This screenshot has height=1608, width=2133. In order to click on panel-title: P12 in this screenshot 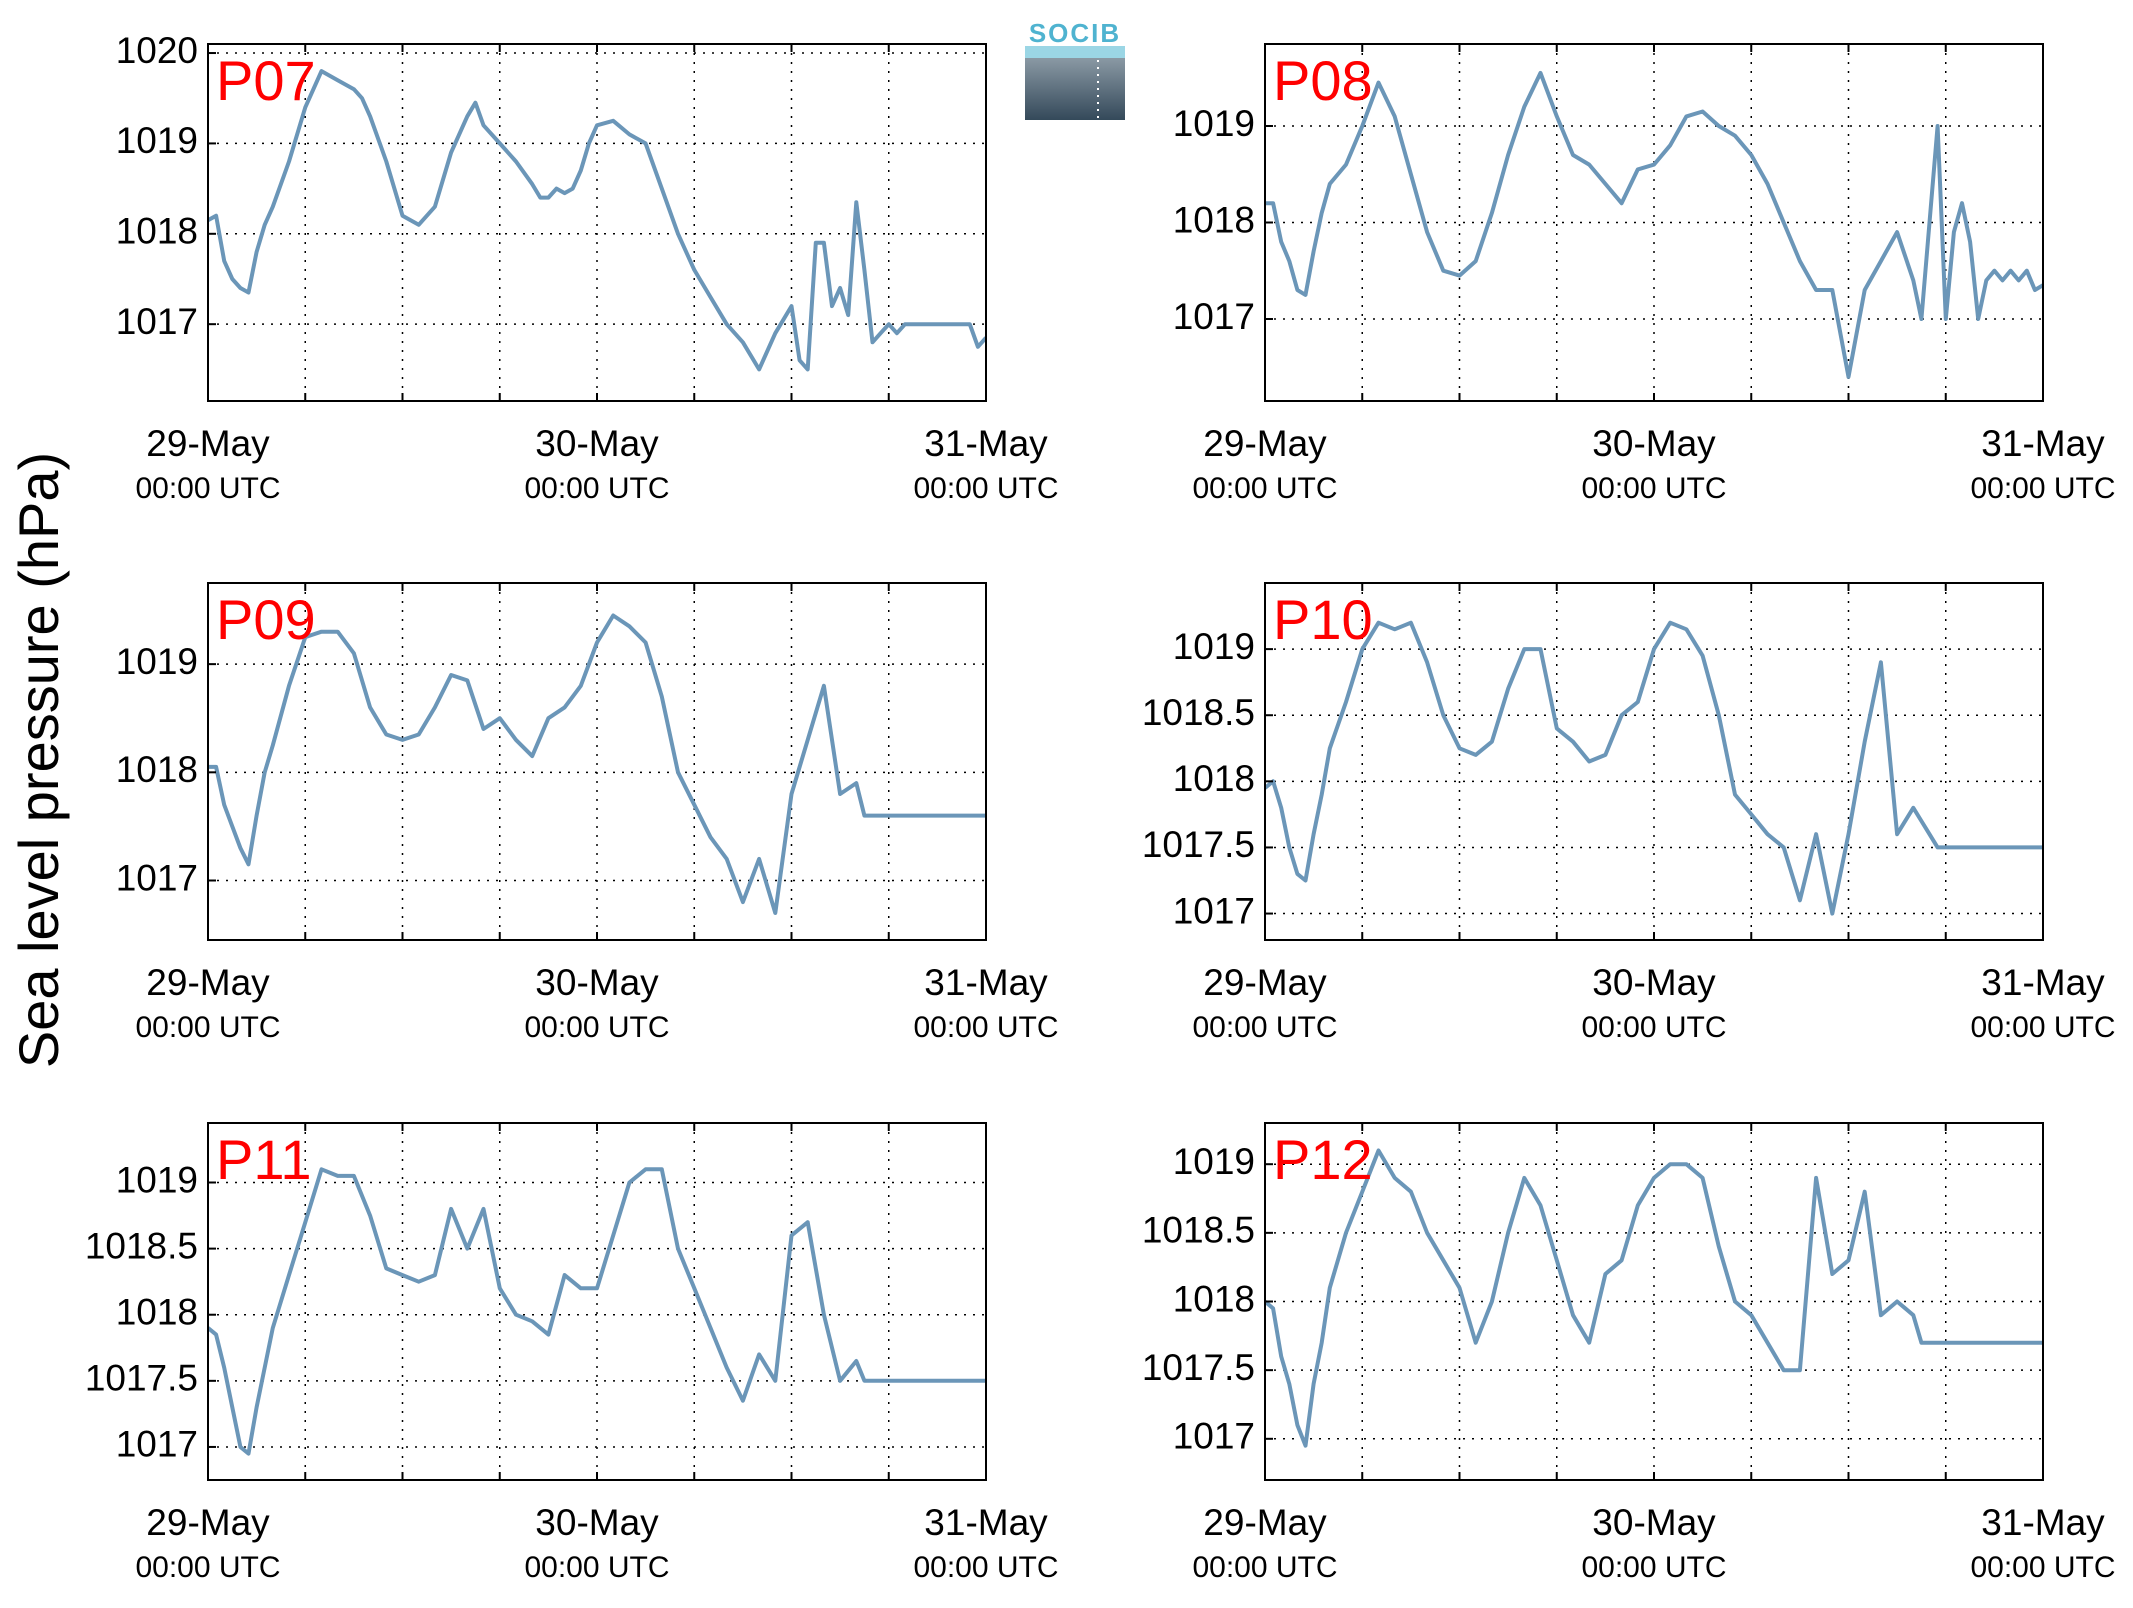, I will do `click(1323, 1159)`.